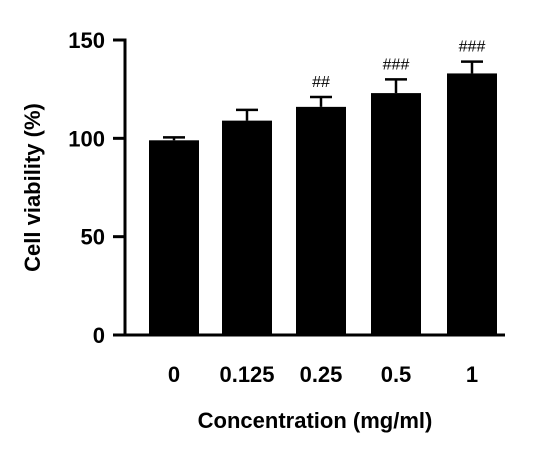 The height and width of the screenshot is (451, 550). What do you see at coordinates (96, 188) in the screenshot?
I see `y-ticks-group: 0 50 100 150` at bounding box center [96, 188].